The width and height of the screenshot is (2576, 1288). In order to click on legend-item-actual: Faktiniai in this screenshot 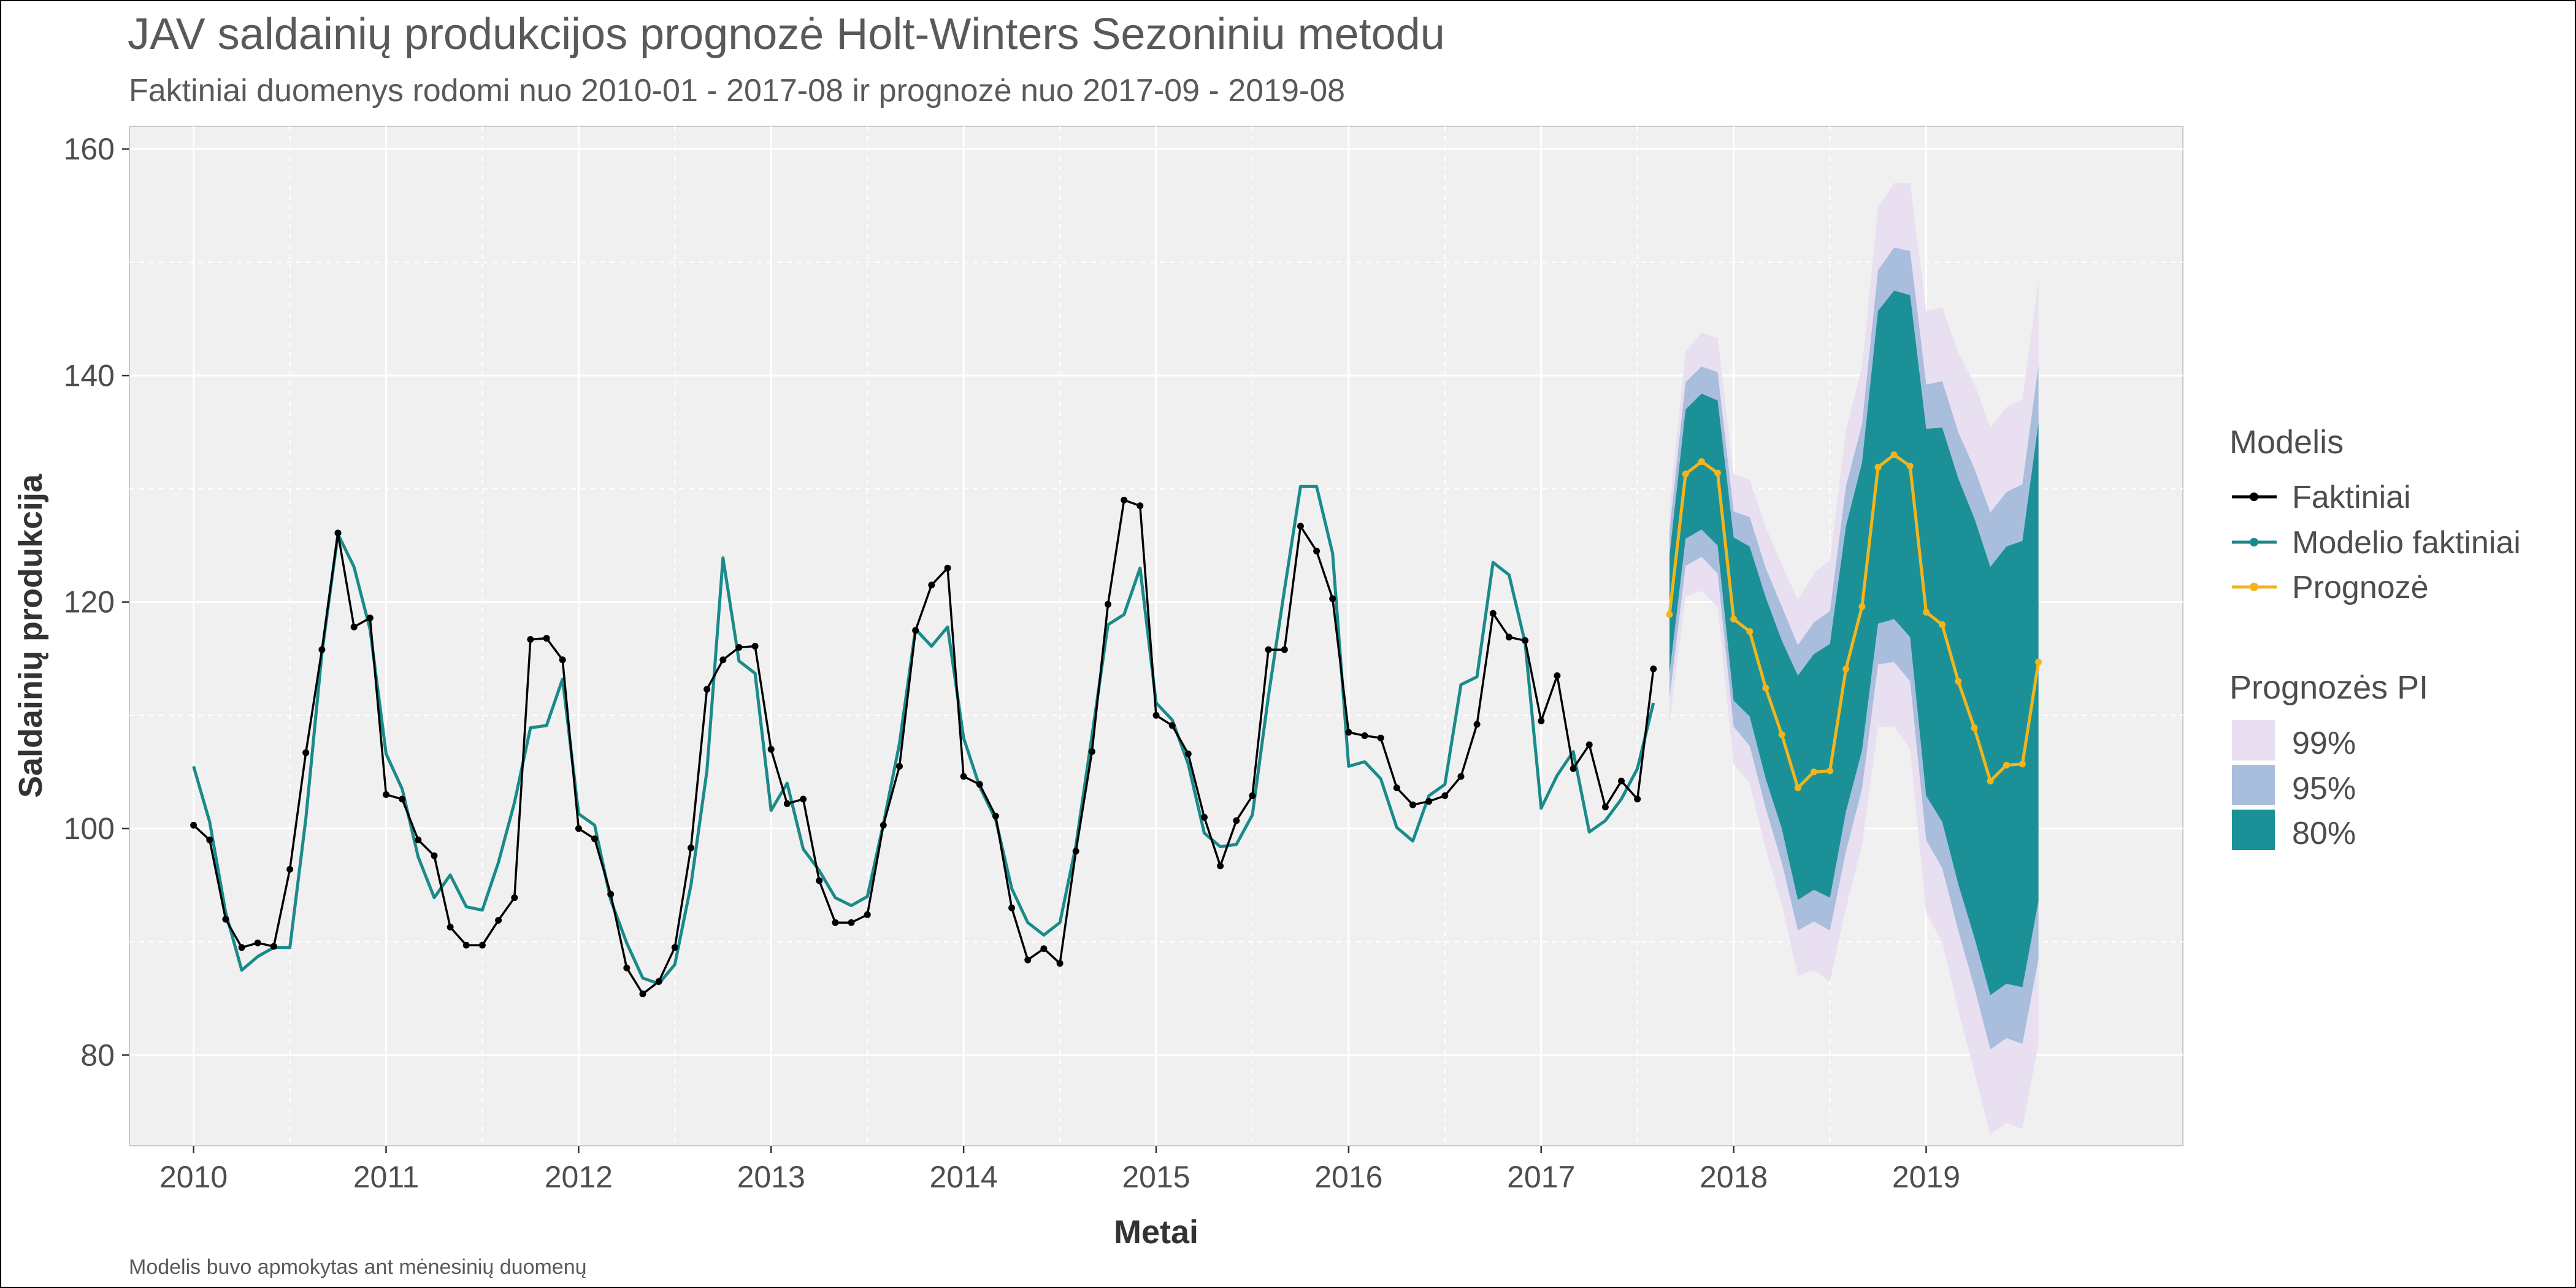, I will do `click(2321, 497)`.